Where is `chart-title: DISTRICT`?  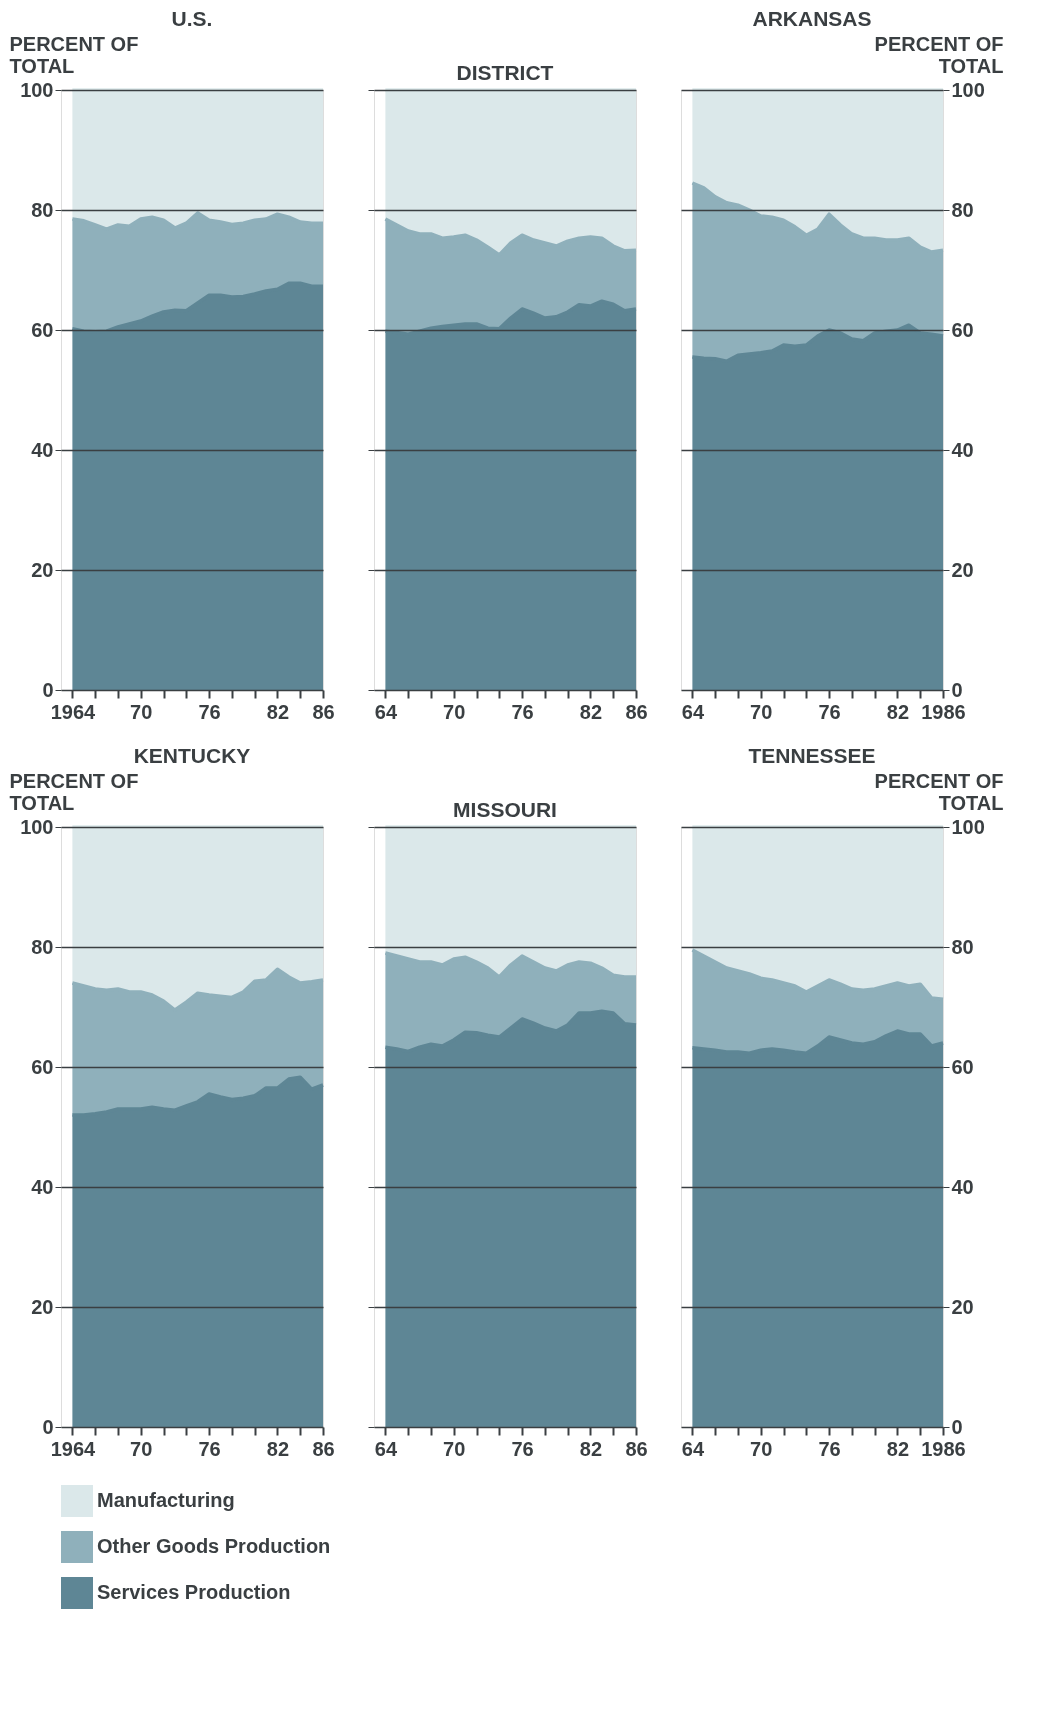
chart-title: DISTRICT is located at coordinates (505, 73).